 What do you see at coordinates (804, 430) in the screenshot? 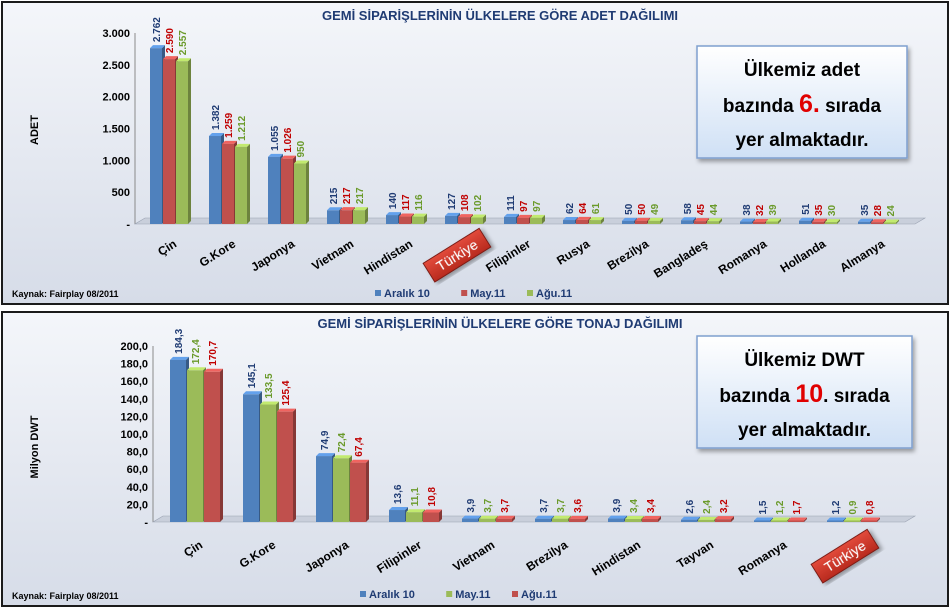
I see `callout-line-3: yer almaktadır.` at bounding box center [804, 430].